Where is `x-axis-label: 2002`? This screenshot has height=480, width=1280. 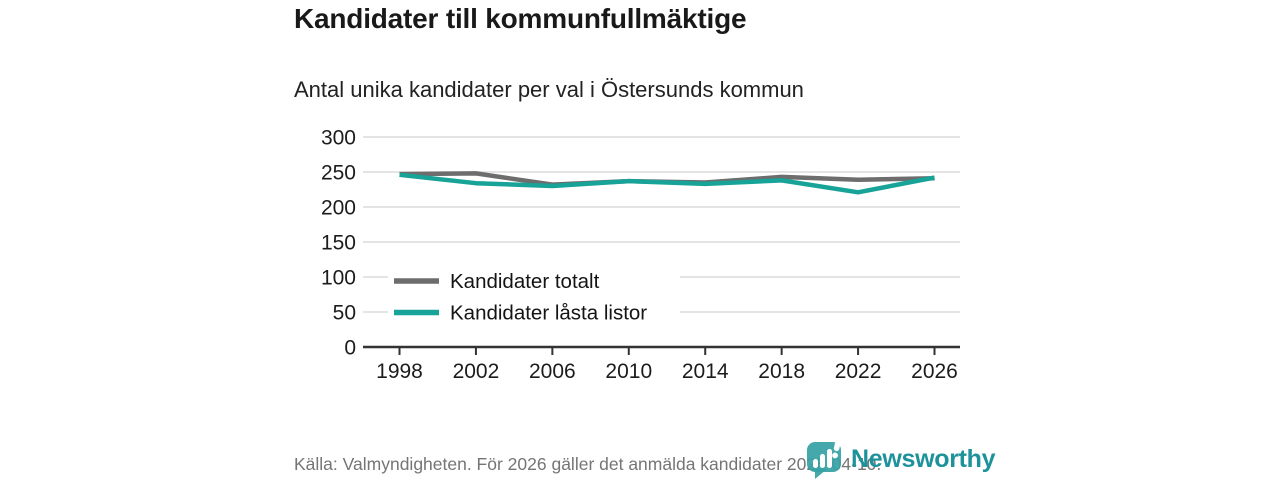
x-axis-label: 2002 is located at coordinates (476, 371).